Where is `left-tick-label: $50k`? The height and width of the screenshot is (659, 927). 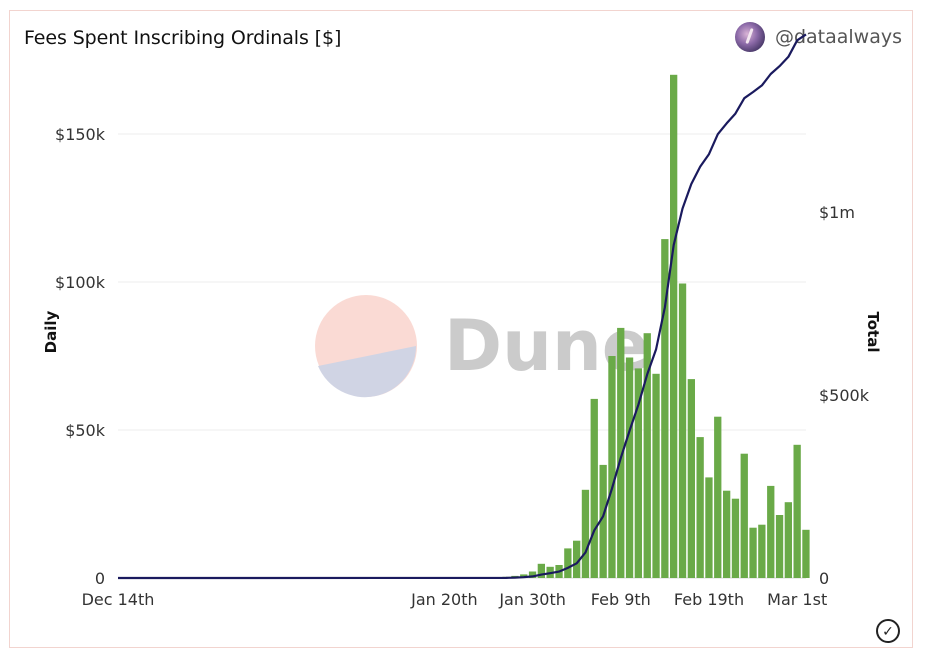 left-tick-label: $50k is located at coordinates (85, 430).